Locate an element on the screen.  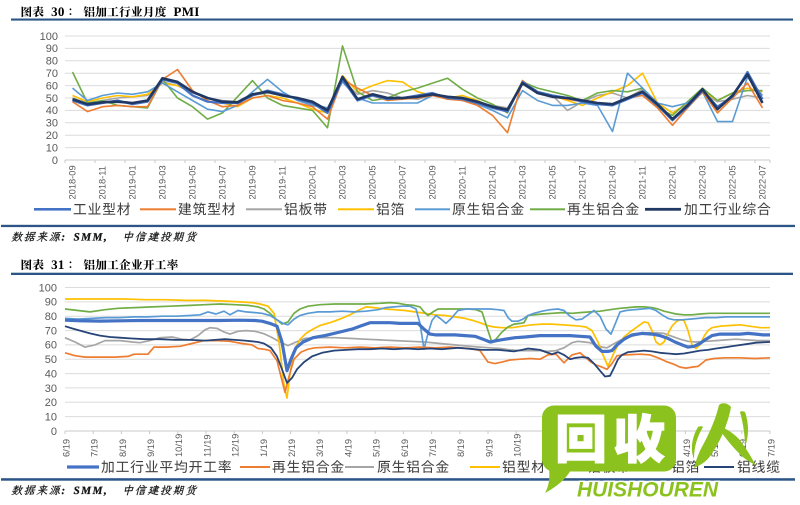
svg-text: 2019-09 is located at coordinates (253, 182).